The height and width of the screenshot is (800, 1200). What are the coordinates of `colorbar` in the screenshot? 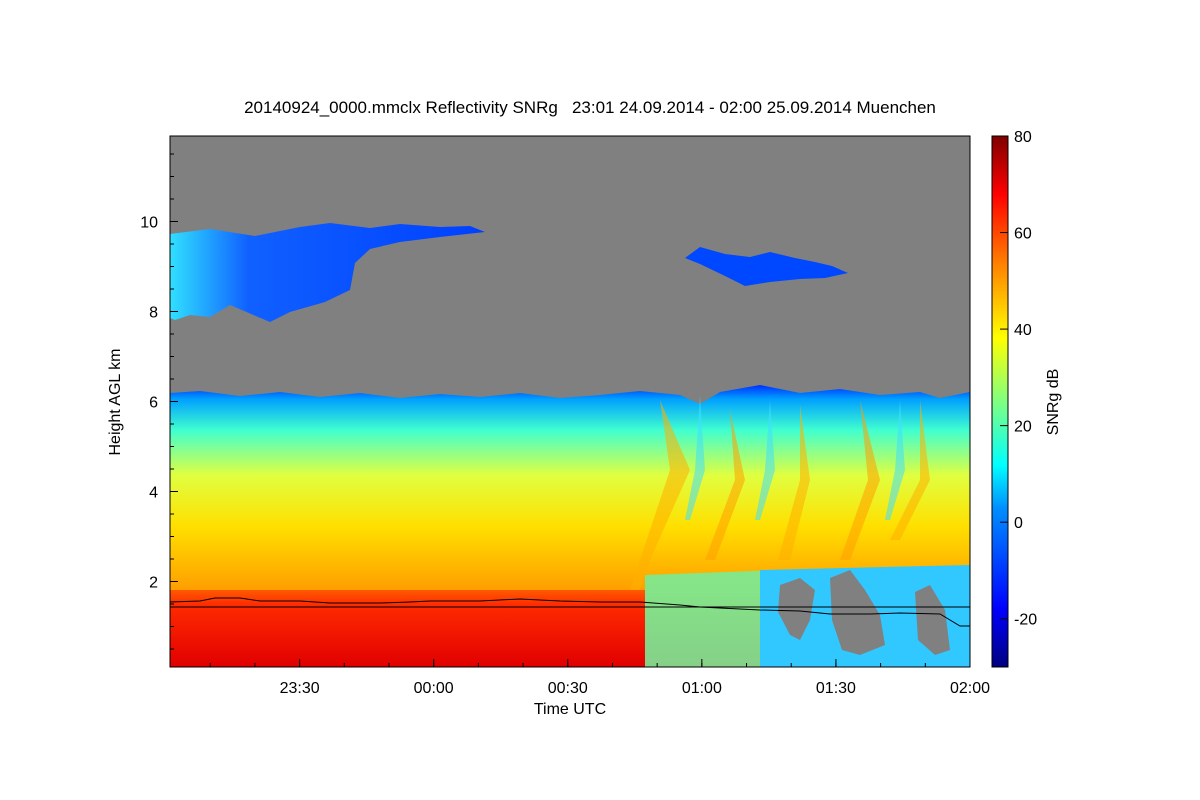 It's located at (1000, 401).